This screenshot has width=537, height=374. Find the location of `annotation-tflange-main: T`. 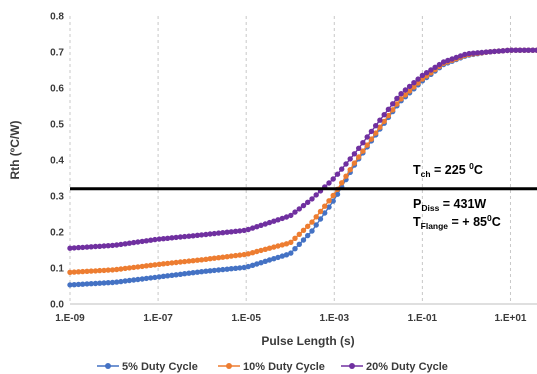

annotation-tflange-main: T is located at coordinates (417, 222).